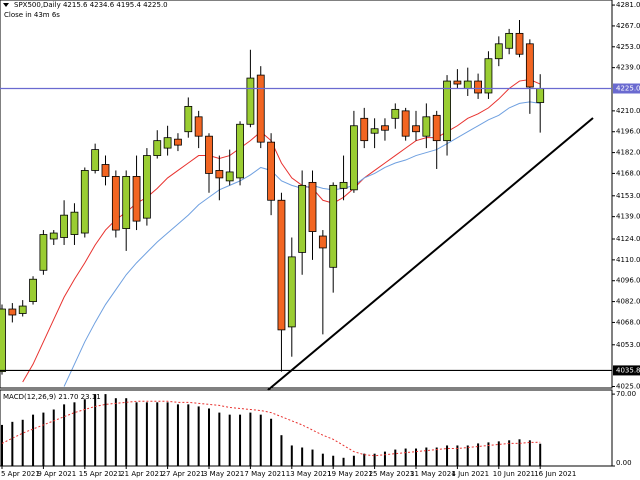  Describe the element at coordinates (514, 474) in the screenshot. I see `x-tick-label: 10 Jun 2021` at that location.